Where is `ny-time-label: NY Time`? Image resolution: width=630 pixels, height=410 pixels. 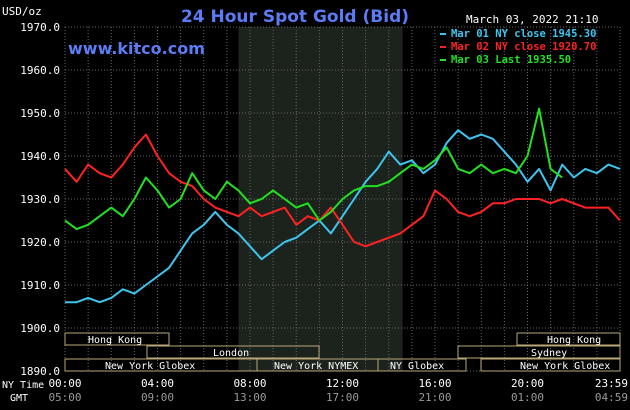 ny-time-label: NY Time is located at coordinates (23, 385).